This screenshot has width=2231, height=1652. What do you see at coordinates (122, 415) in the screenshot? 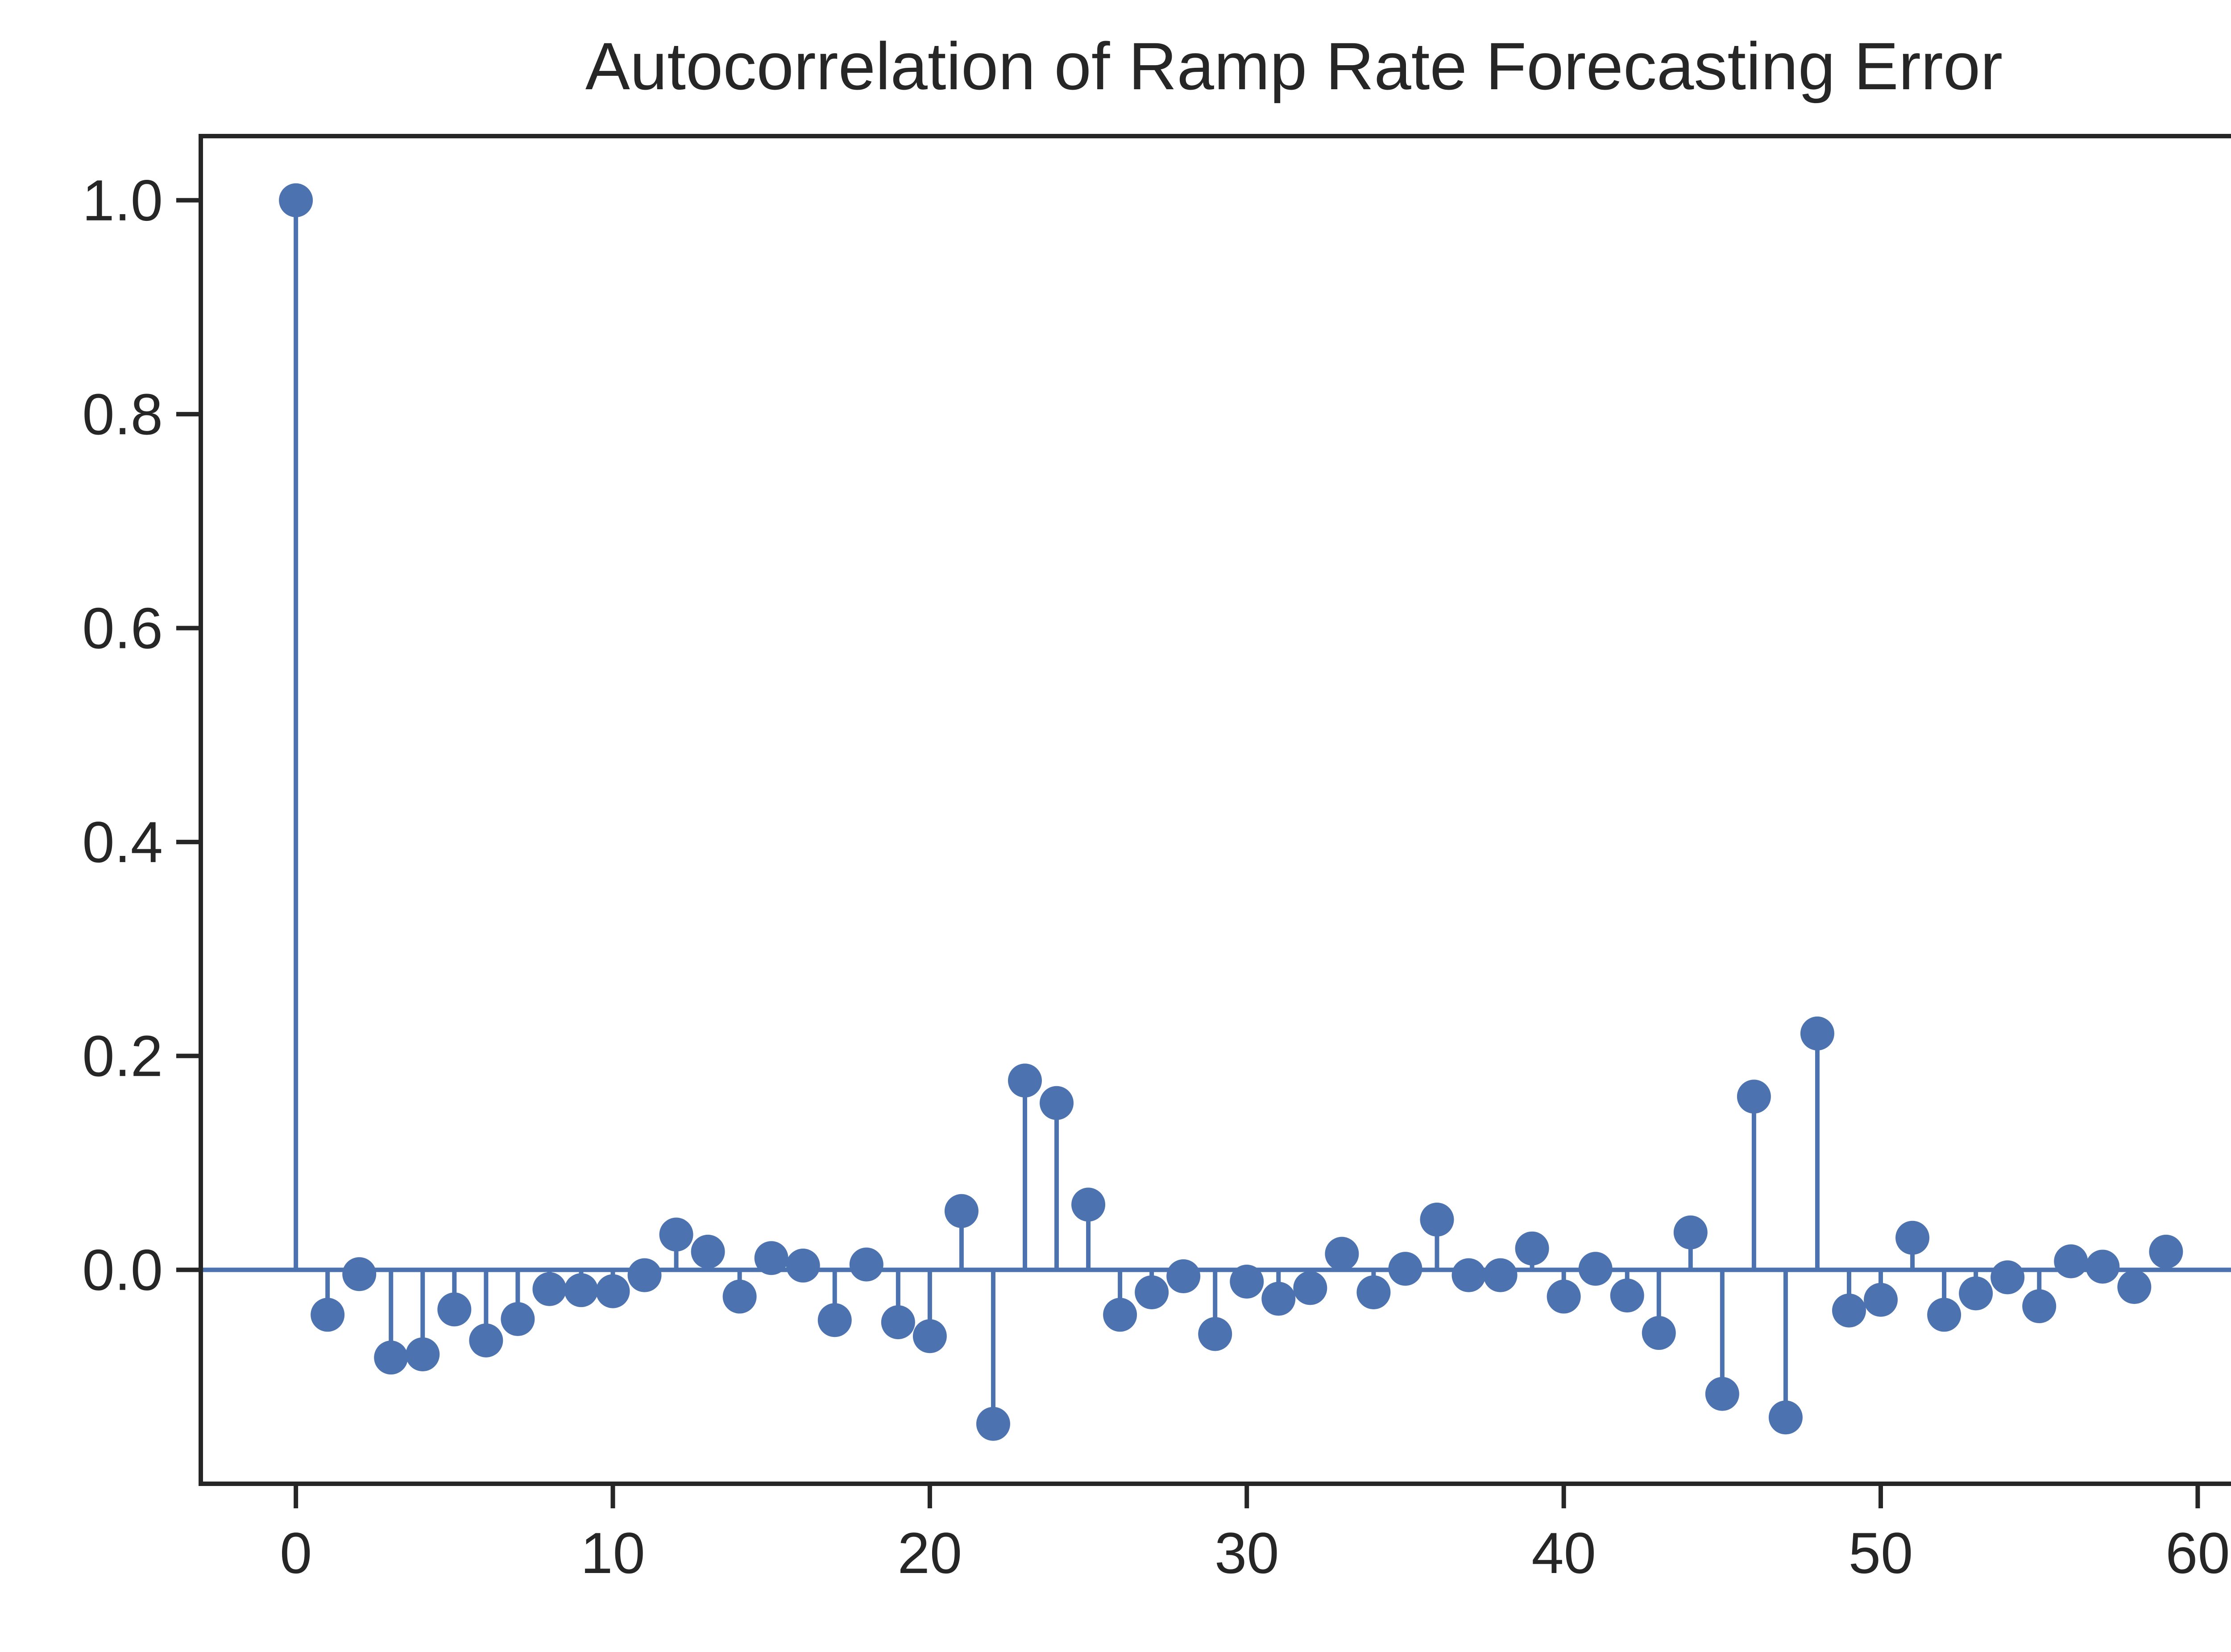
I see `y-tick-label: 0.8` at bounding box center [122, 415].